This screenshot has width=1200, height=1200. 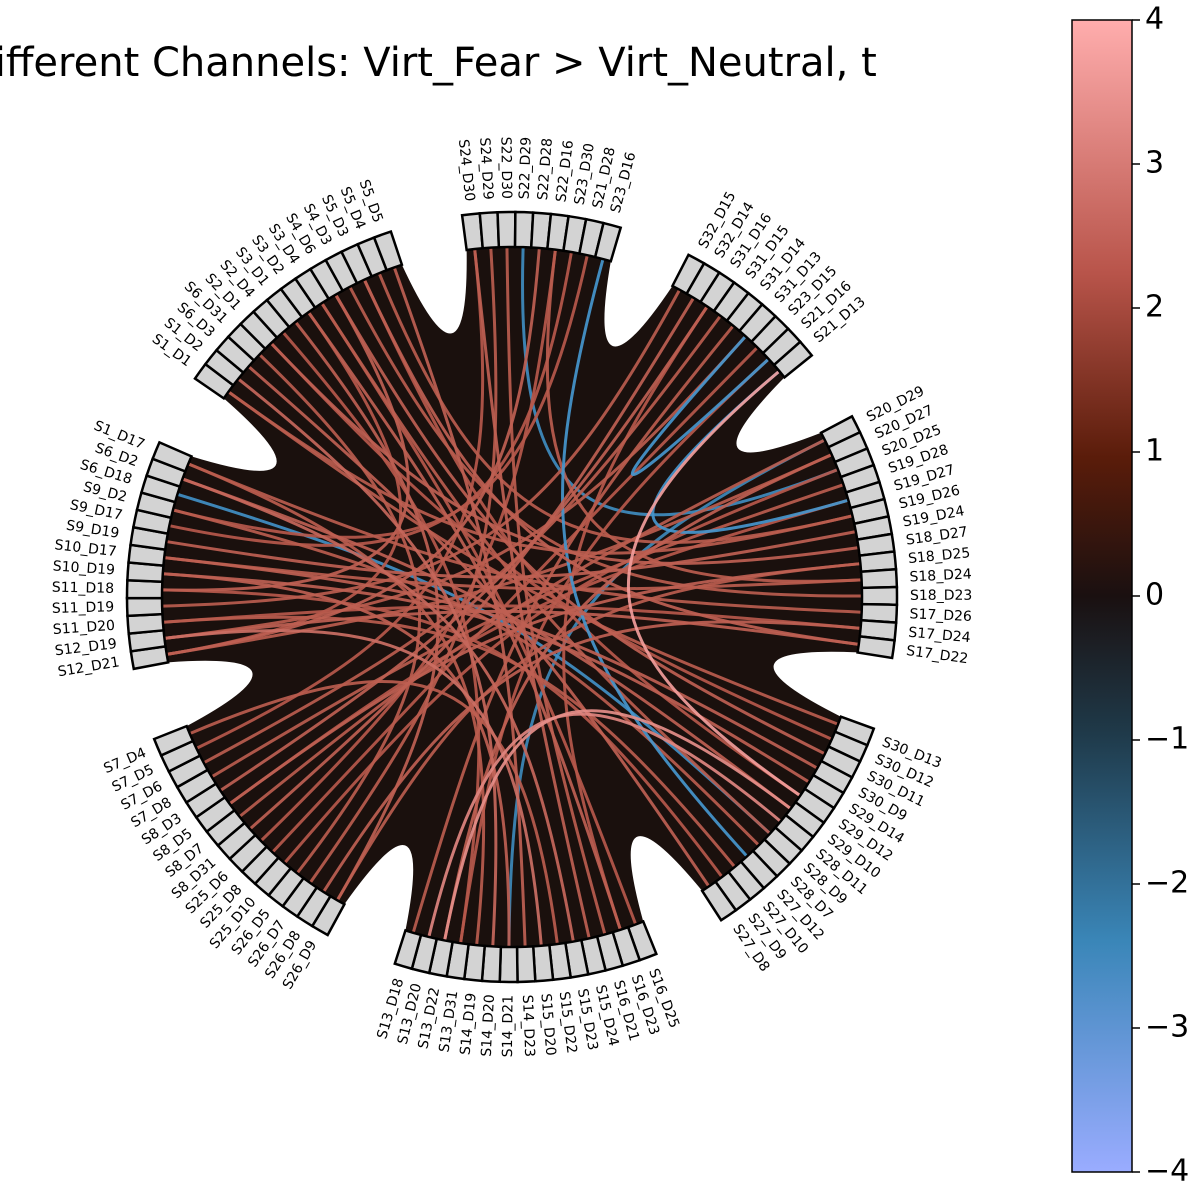 I want to click on node-label: S10_D19, so click(x=83, y=568).